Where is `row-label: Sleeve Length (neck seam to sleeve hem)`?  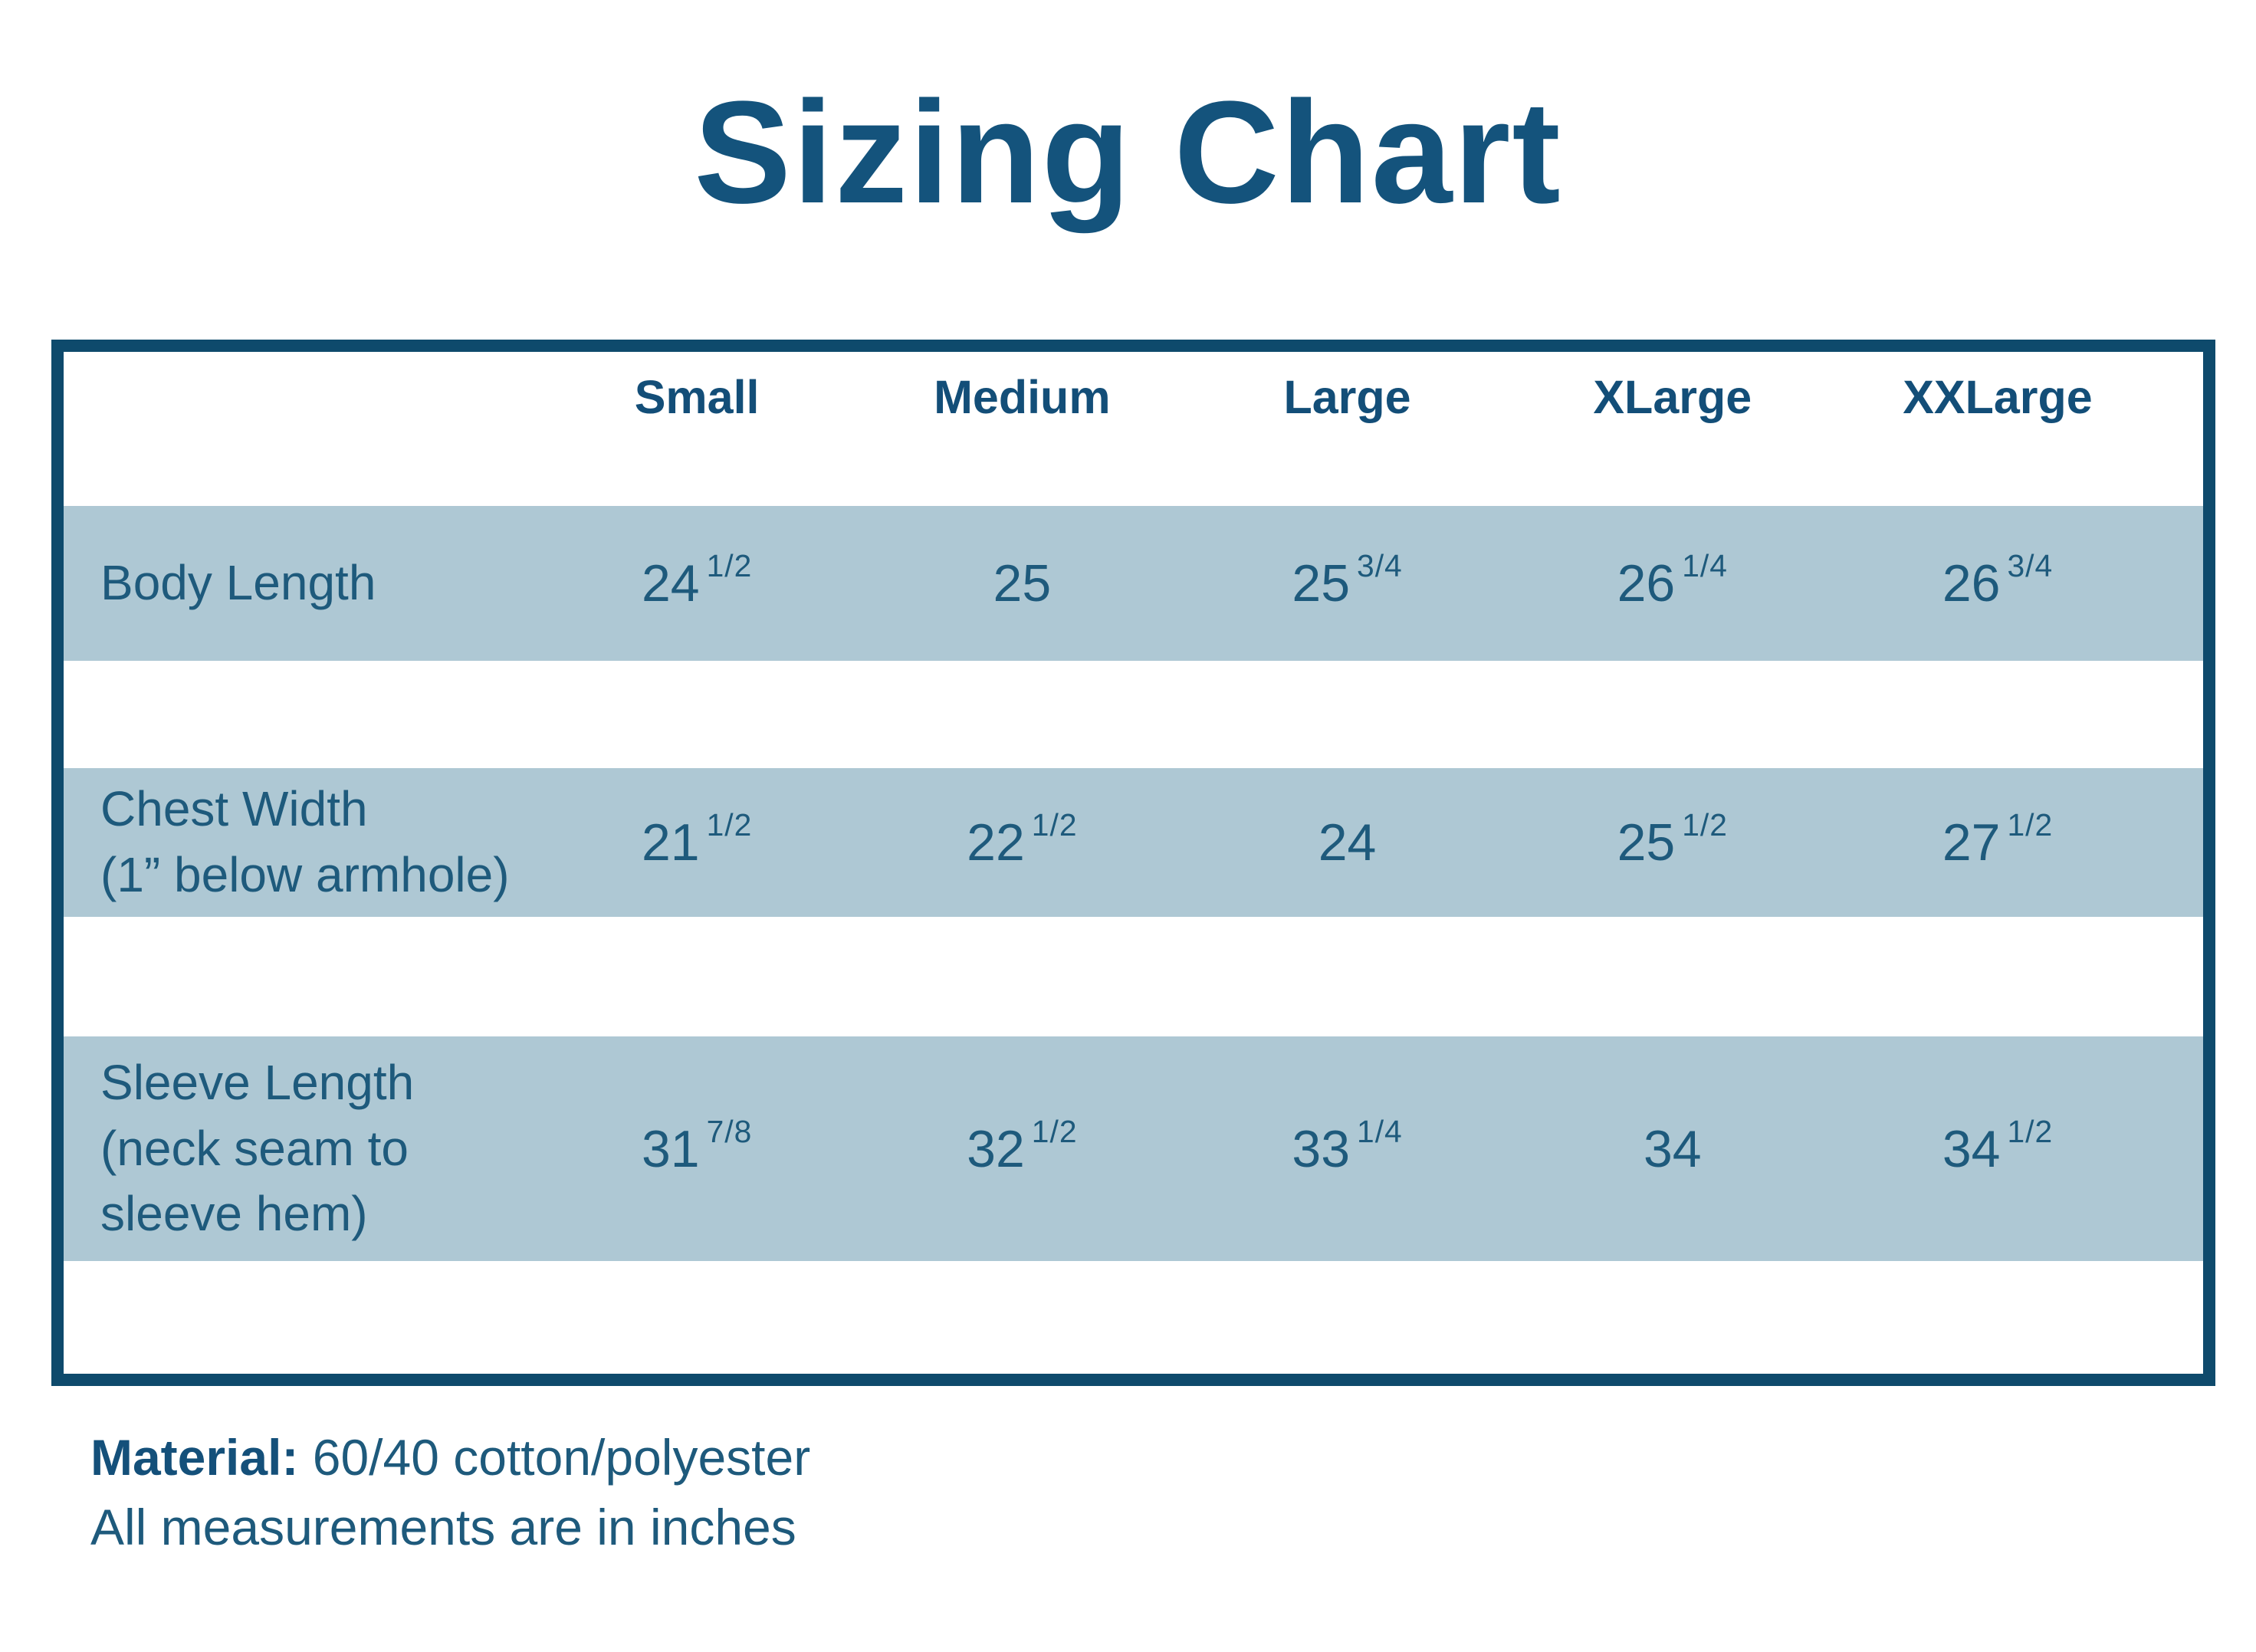
row-label: Sleeve Length (neck seam to sleeve hem) is located at coordinates (257, 1148).